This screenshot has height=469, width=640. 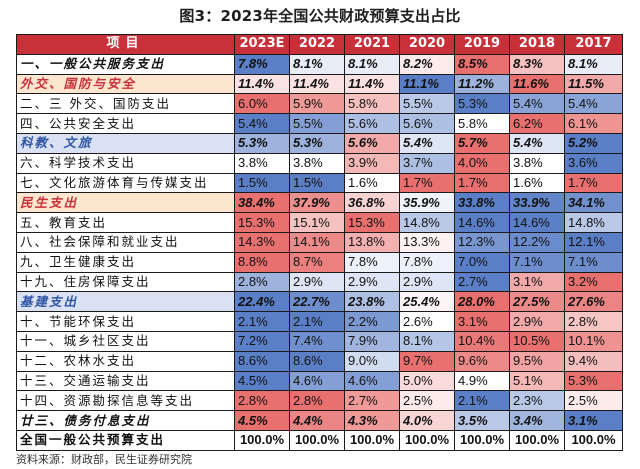 What do you see at coordinates (482, 44) in the screenshot?
I see `header-year: 2019` at bounding box center [482, 44].